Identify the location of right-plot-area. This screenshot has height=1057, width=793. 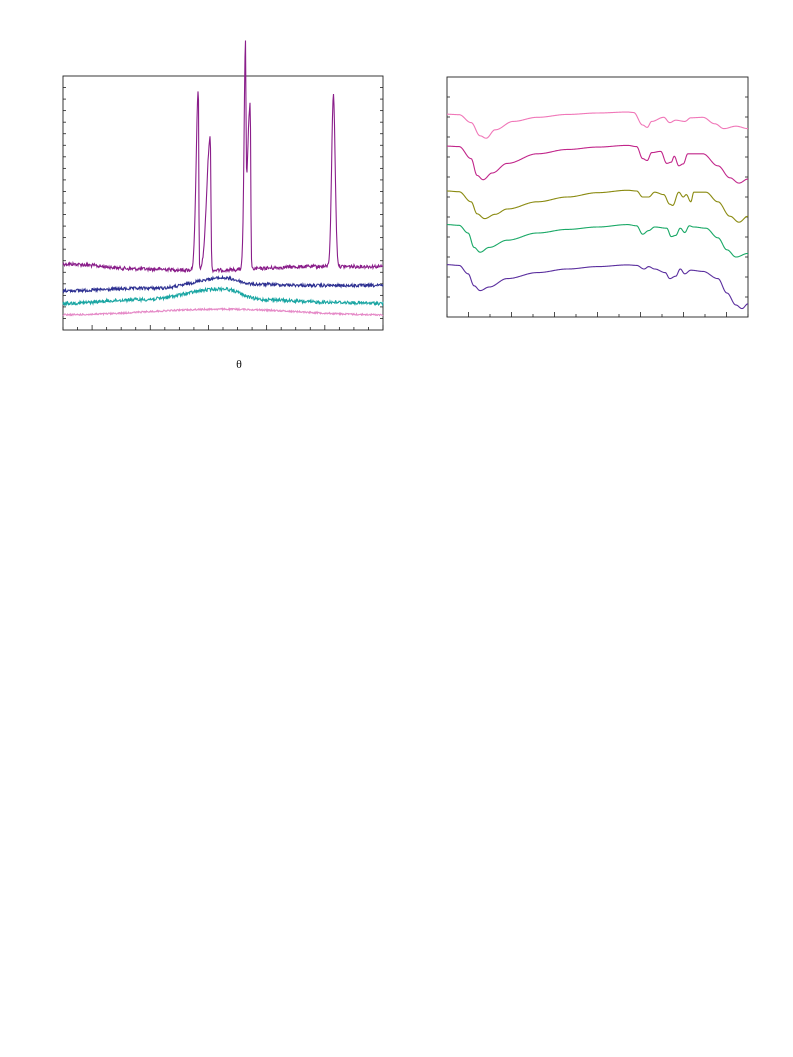
(597, 197).